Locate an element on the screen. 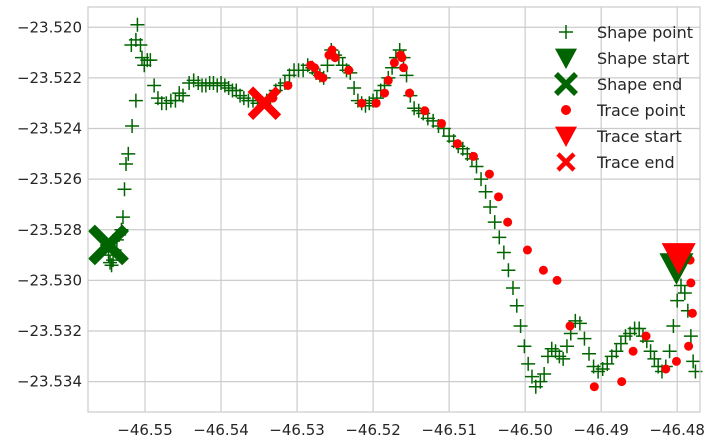  legend-shape-point-marker is located at coordinates (566, 32).